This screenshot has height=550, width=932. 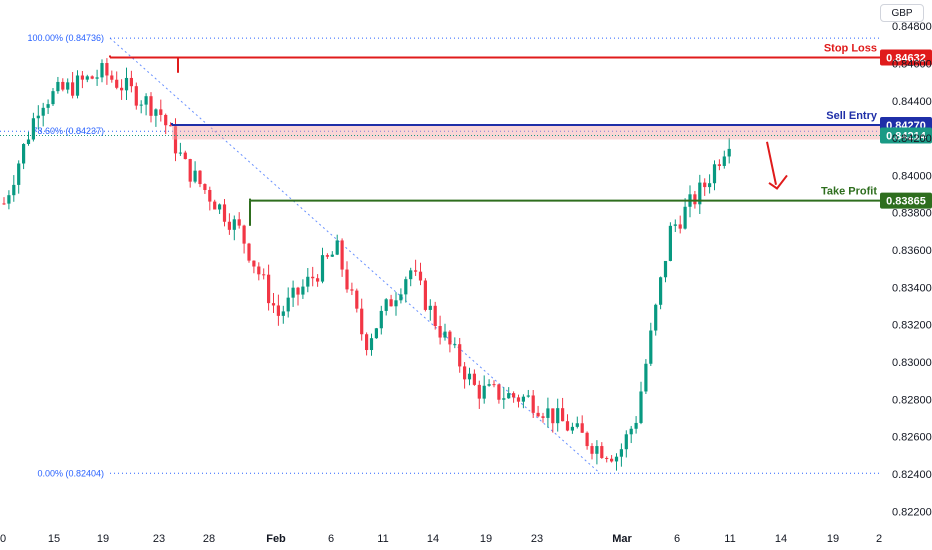 I want to click on x-tick-label: 23, so click(x=159, y=539).